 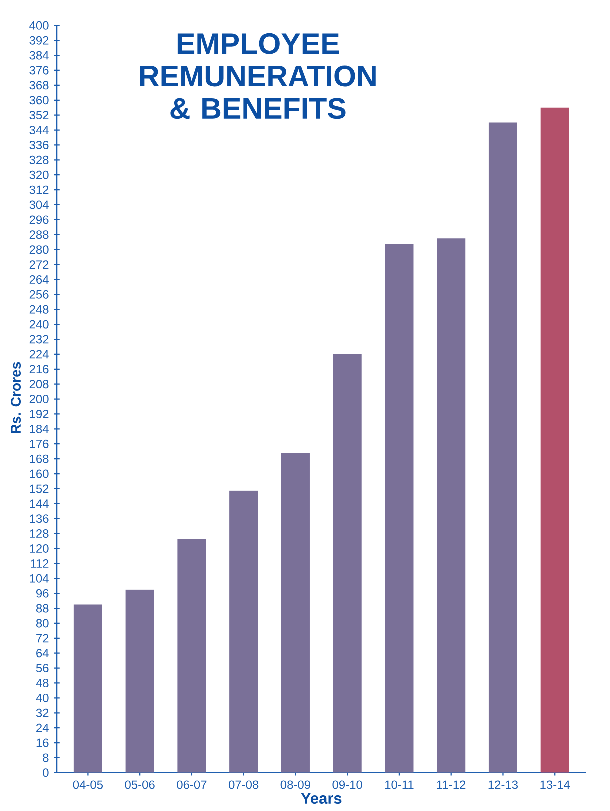 What do you see at coordinates (42, 713) in the screenshot?
I see `y-tick-label: 32` at bounding box center [42, 713].